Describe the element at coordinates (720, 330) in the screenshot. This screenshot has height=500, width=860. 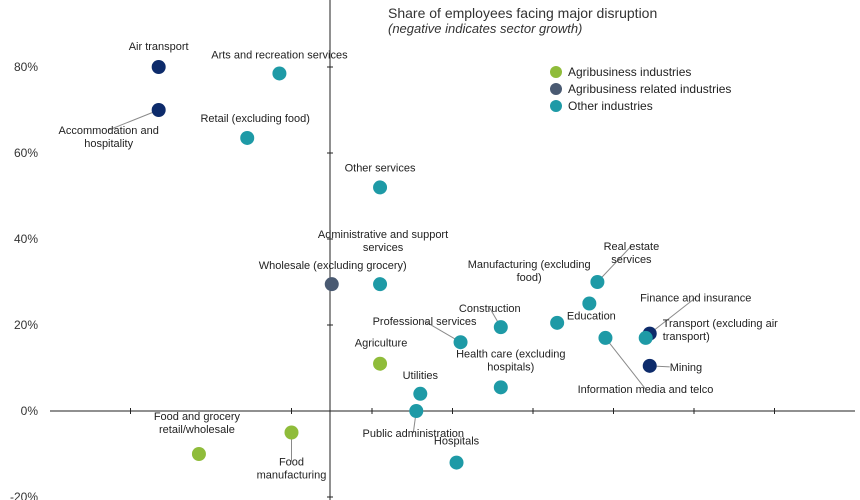
I see `point-label-transport-excluding-air-transport: Transport (excluding air transport)` at that location.